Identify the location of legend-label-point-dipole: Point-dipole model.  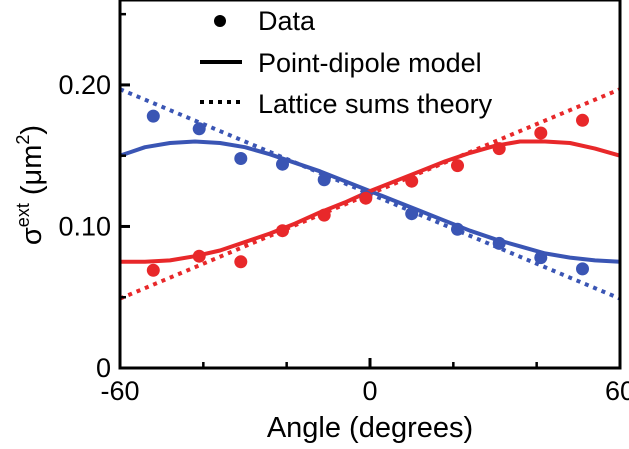
(370, 63).